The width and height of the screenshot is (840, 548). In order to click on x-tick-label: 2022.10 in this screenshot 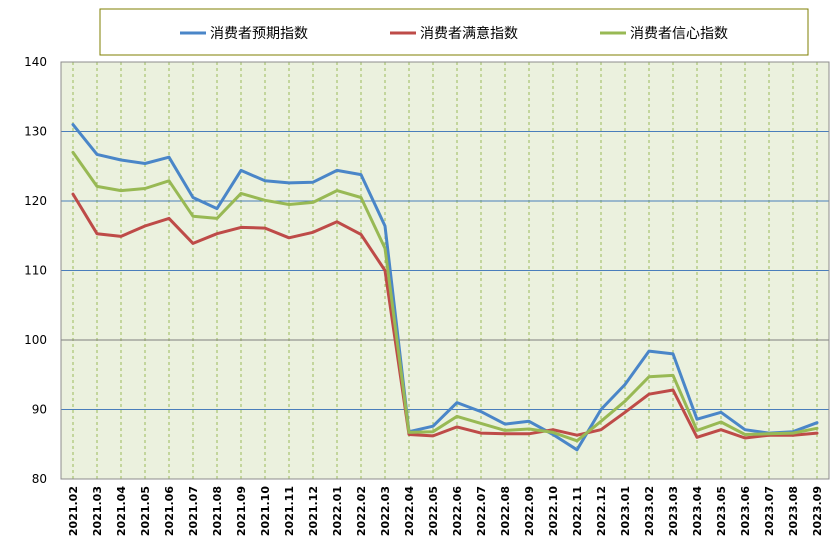, I will do `click(553, 511)`.